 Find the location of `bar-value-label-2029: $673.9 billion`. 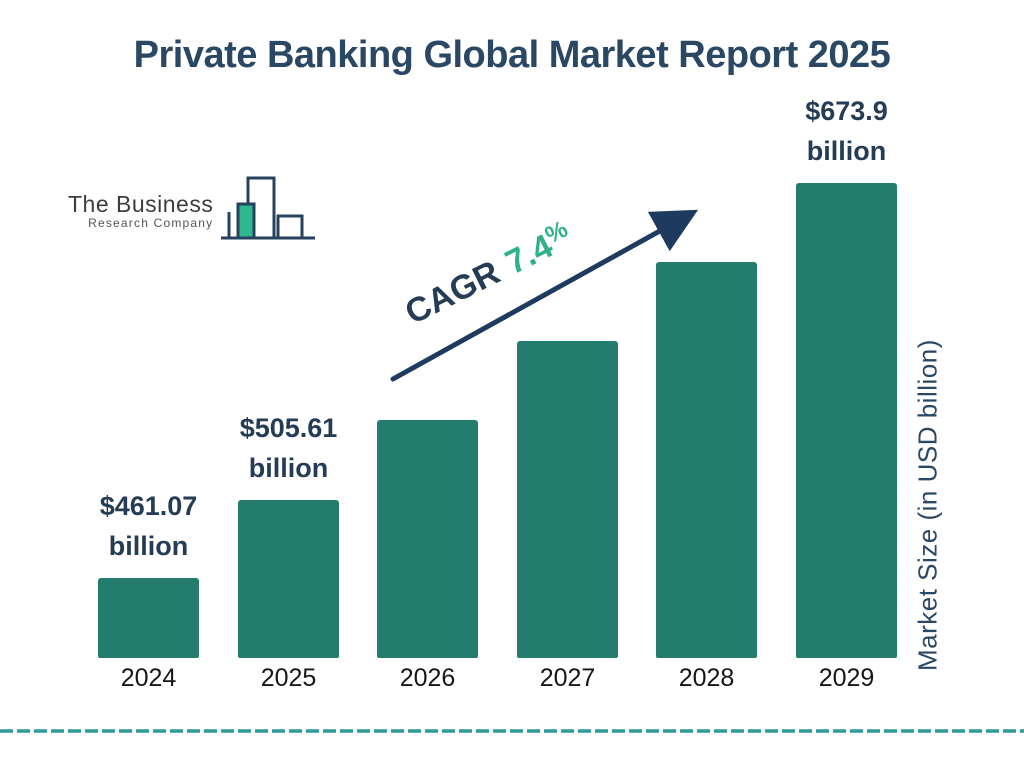

bar-value-label-2029: $673.9 billion is located at coordinates (846, 131).